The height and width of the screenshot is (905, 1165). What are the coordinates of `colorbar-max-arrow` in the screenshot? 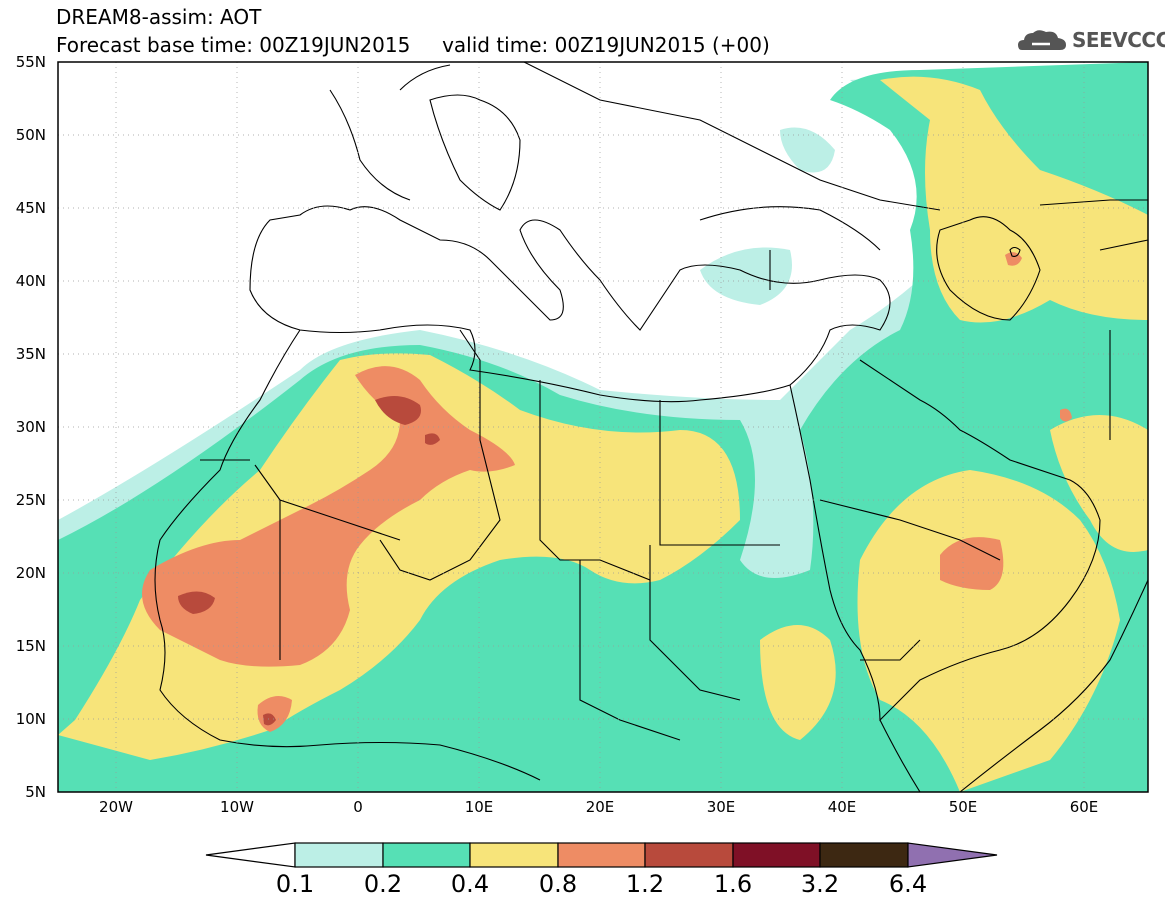 It's located at (952, 855).